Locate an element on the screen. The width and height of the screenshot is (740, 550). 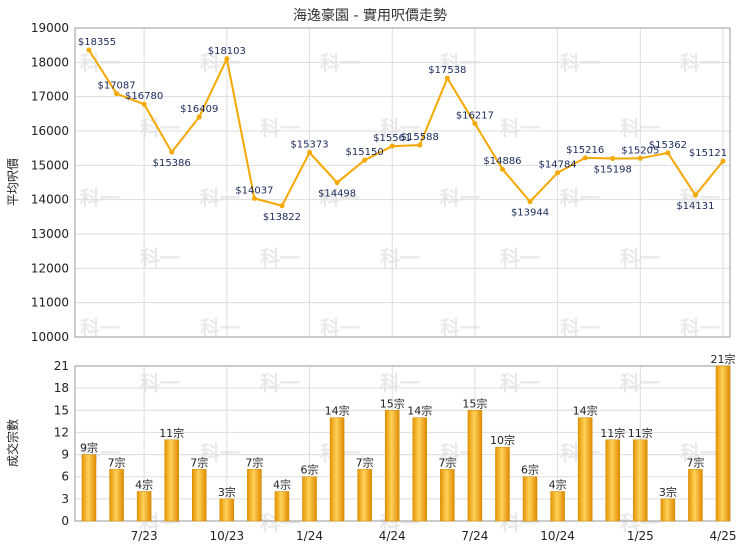
volume-y-tick-label: 0 is located at coordinates (65, 521).